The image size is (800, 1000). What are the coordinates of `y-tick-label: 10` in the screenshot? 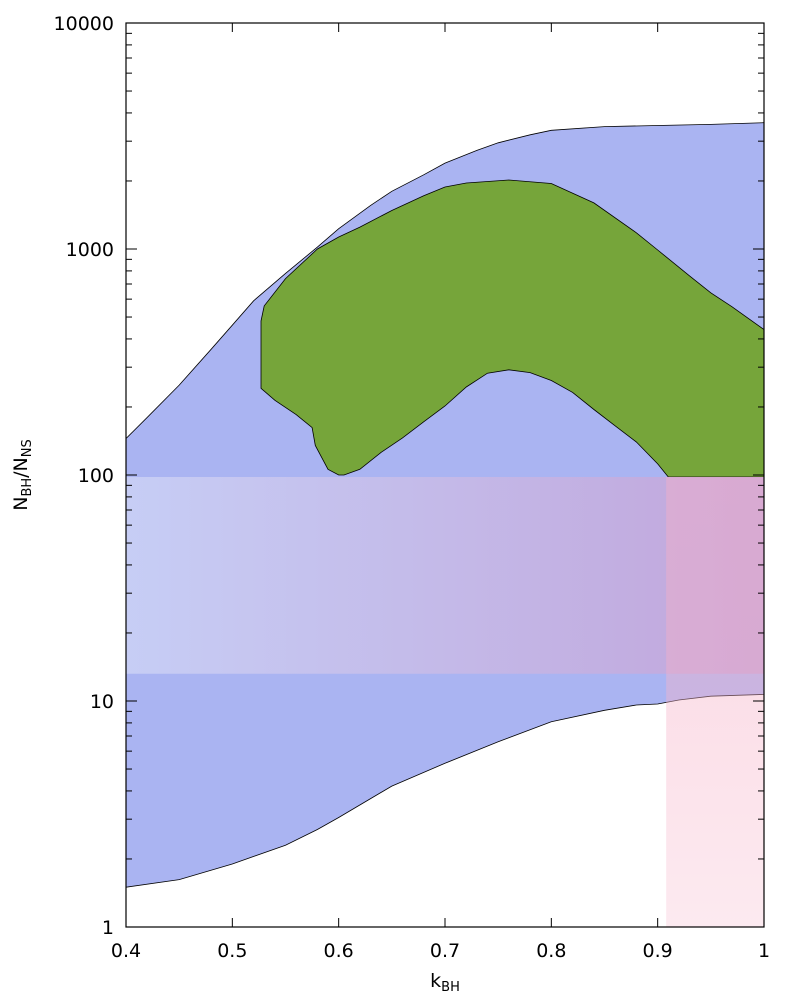 It's located at (102, 702).